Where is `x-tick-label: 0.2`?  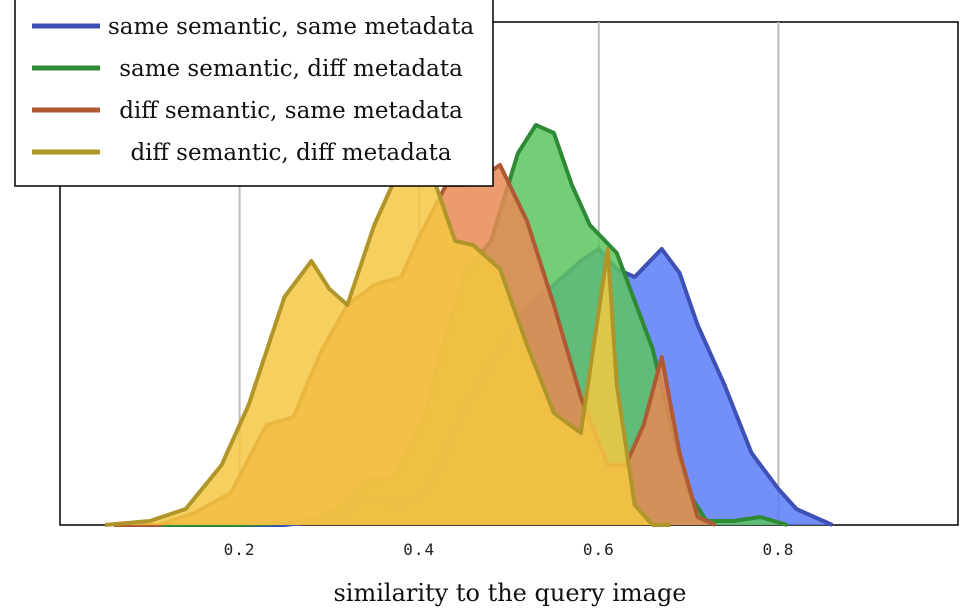 x-tick-label: 0.2 is located at coordinates (240, 549).